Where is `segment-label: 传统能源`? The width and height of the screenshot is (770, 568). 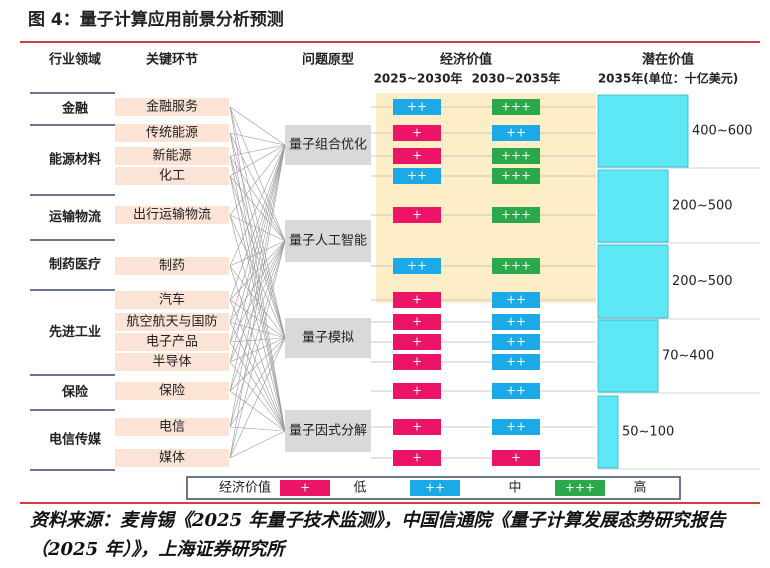
segment-label: 传统能源 is located at coordinates (172, 133).